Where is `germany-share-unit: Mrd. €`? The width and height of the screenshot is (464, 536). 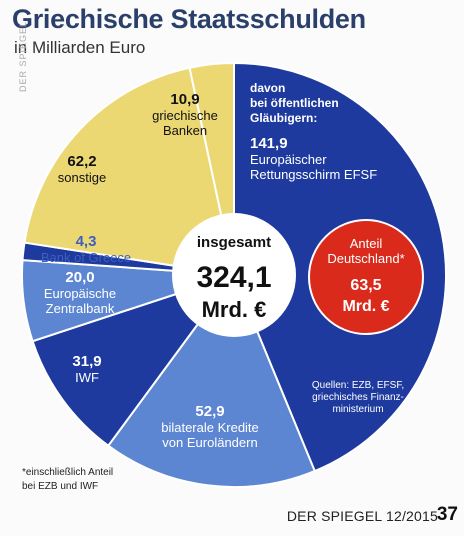
germany-share-unit: Mrd. € is located at coordinates (365, 306).